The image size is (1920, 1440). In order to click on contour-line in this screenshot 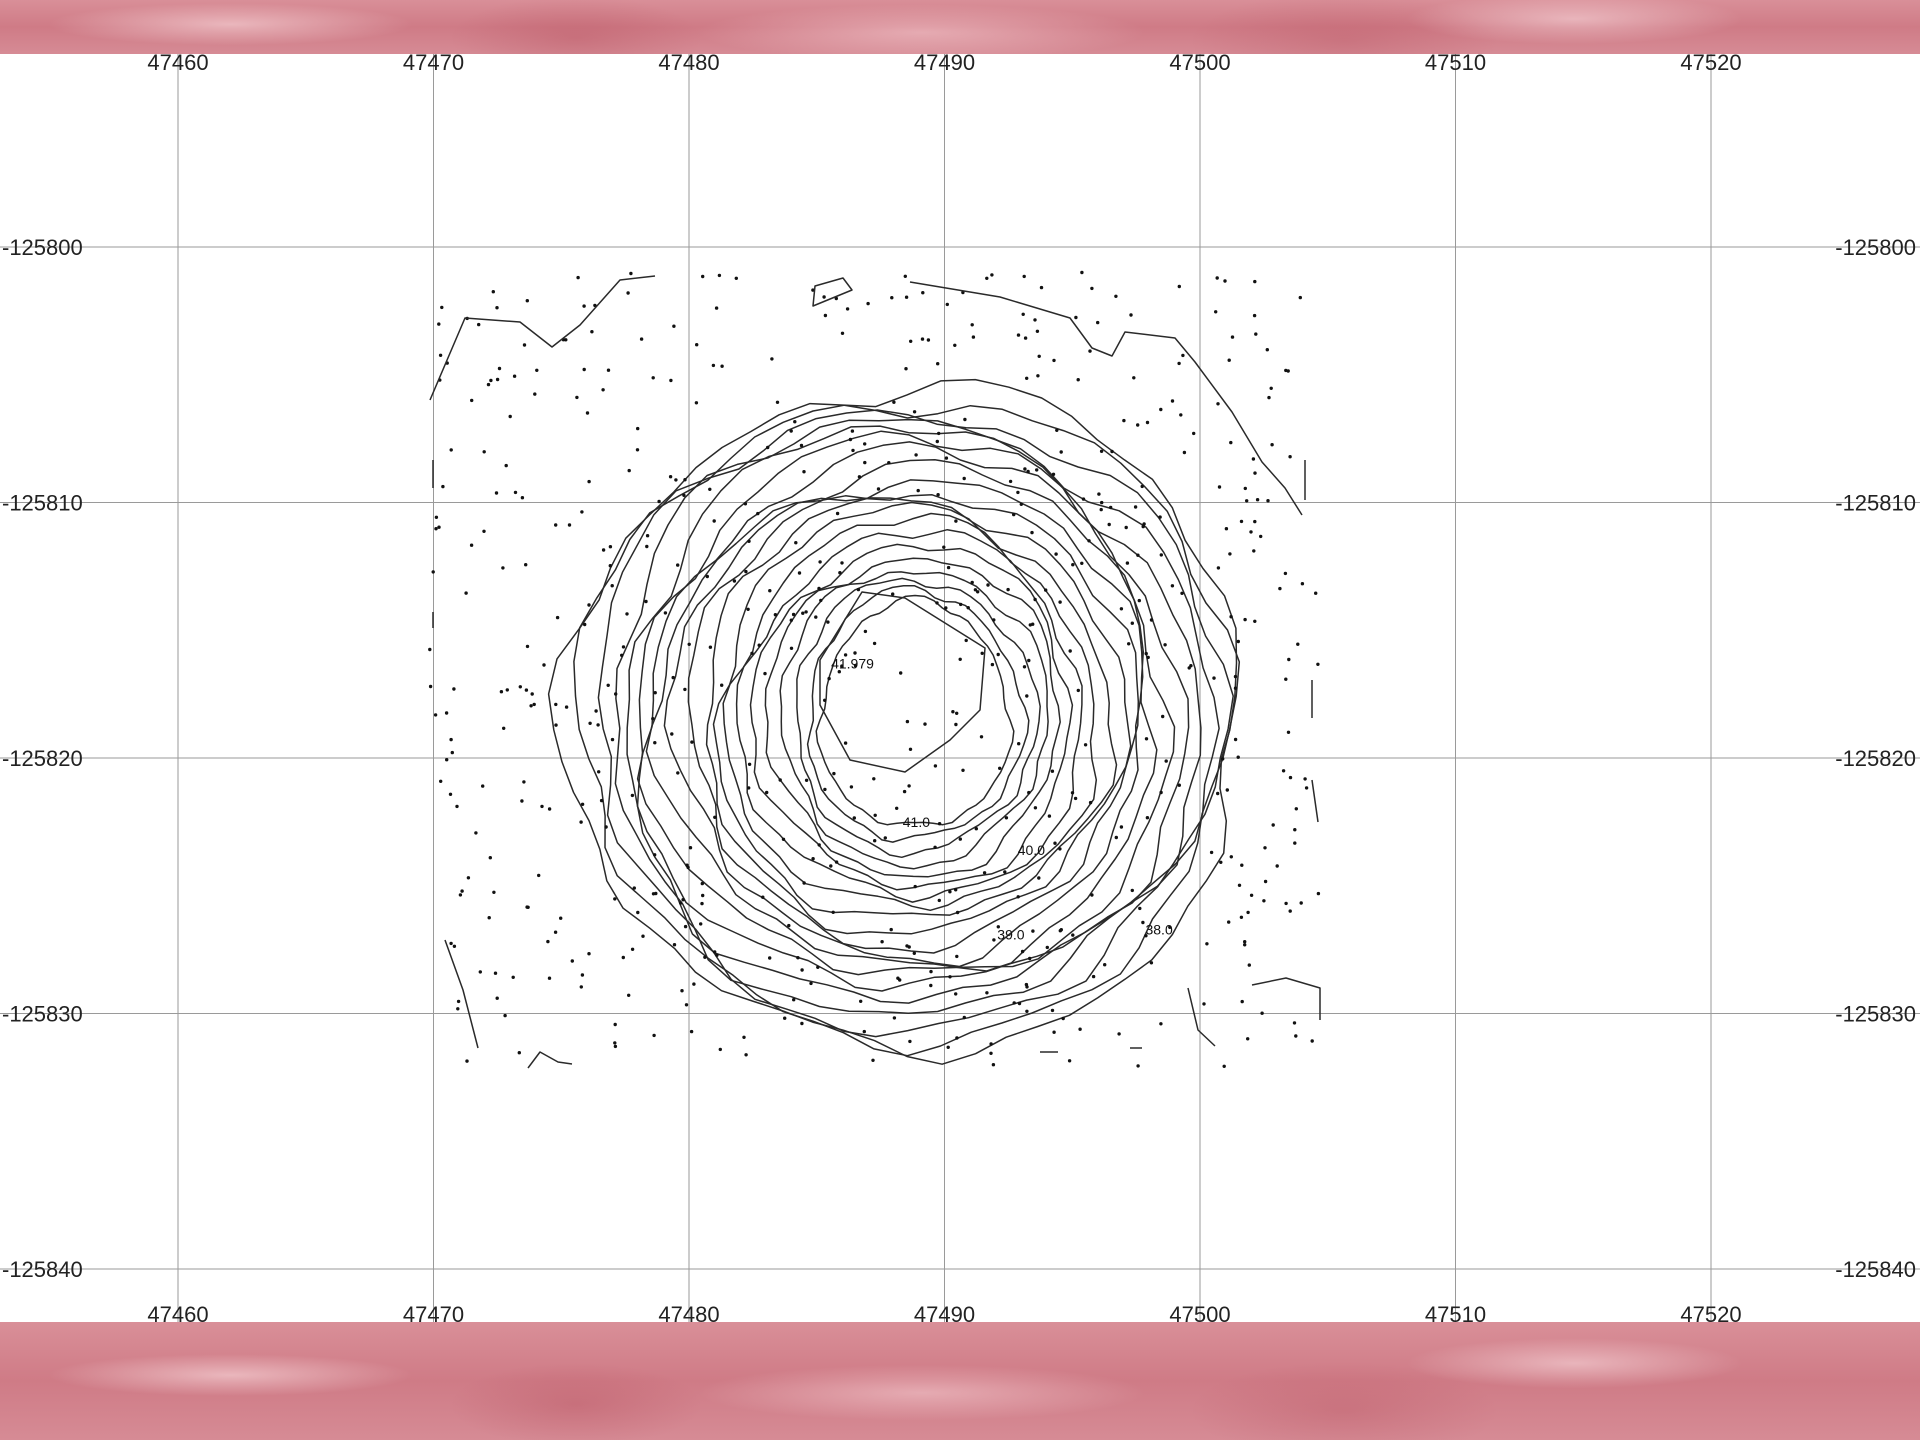, I will do `click(903, 723)`.